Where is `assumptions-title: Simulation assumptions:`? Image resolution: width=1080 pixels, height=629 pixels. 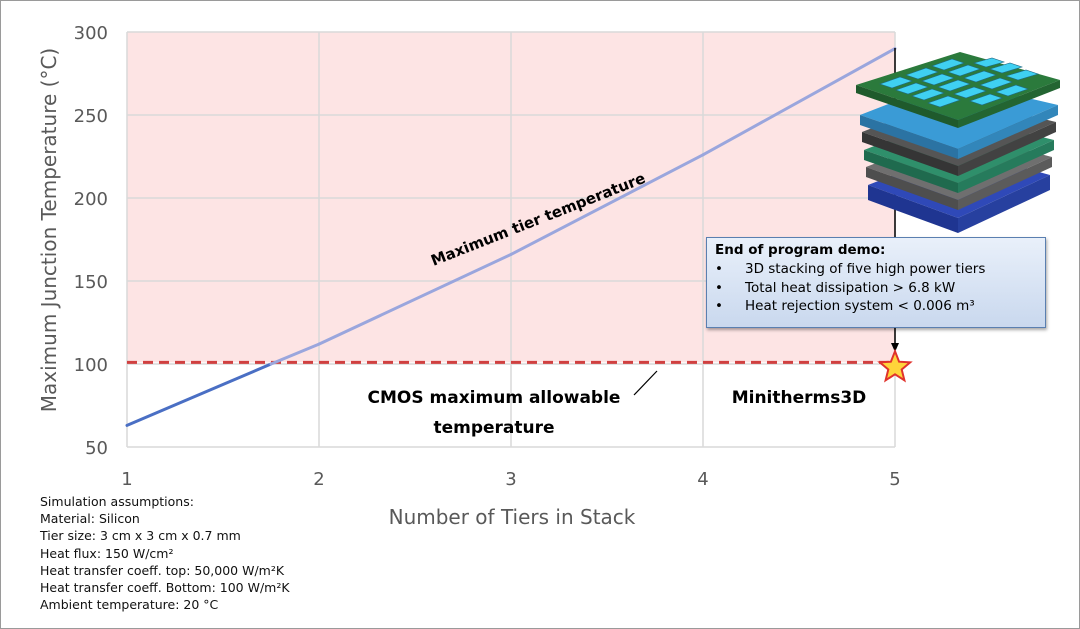 assumptions-title: Simulation assumptions: is located at coordinates (117, 501).